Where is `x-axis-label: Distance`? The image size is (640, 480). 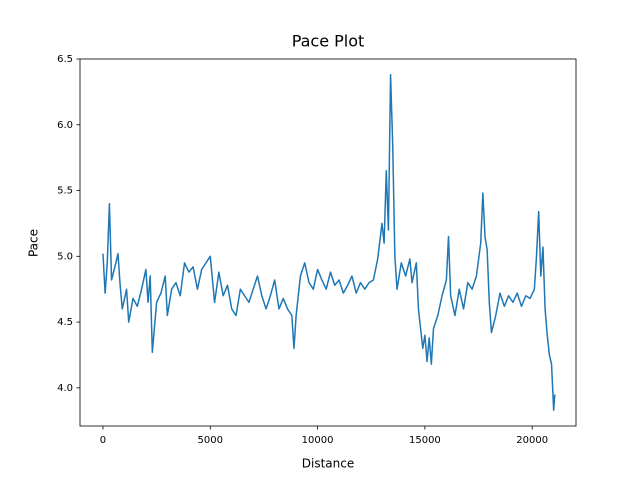 x-axis-label: Distance is located at coordinates (328, 464).